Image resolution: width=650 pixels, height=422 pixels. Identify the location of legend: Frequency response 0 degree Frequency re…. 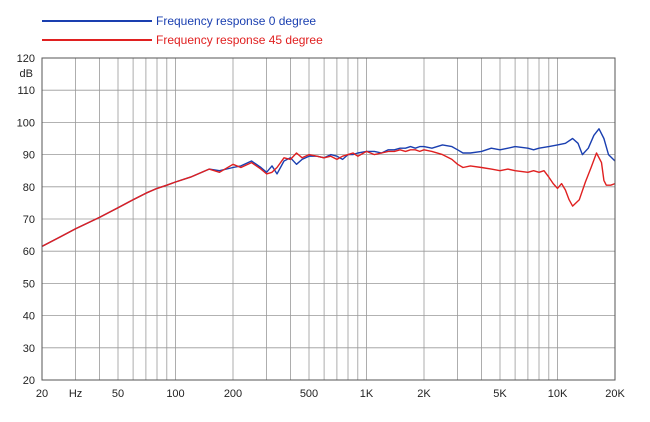
(182, 30).